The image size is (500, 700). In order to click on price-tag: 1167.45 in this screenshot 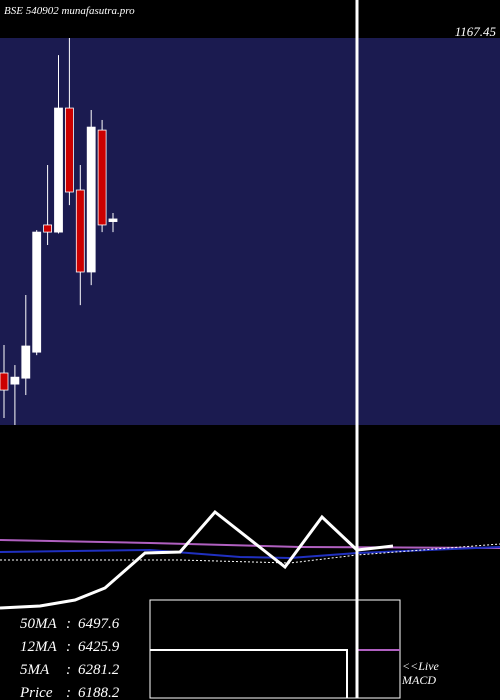, I will do `click(476, 31)`.